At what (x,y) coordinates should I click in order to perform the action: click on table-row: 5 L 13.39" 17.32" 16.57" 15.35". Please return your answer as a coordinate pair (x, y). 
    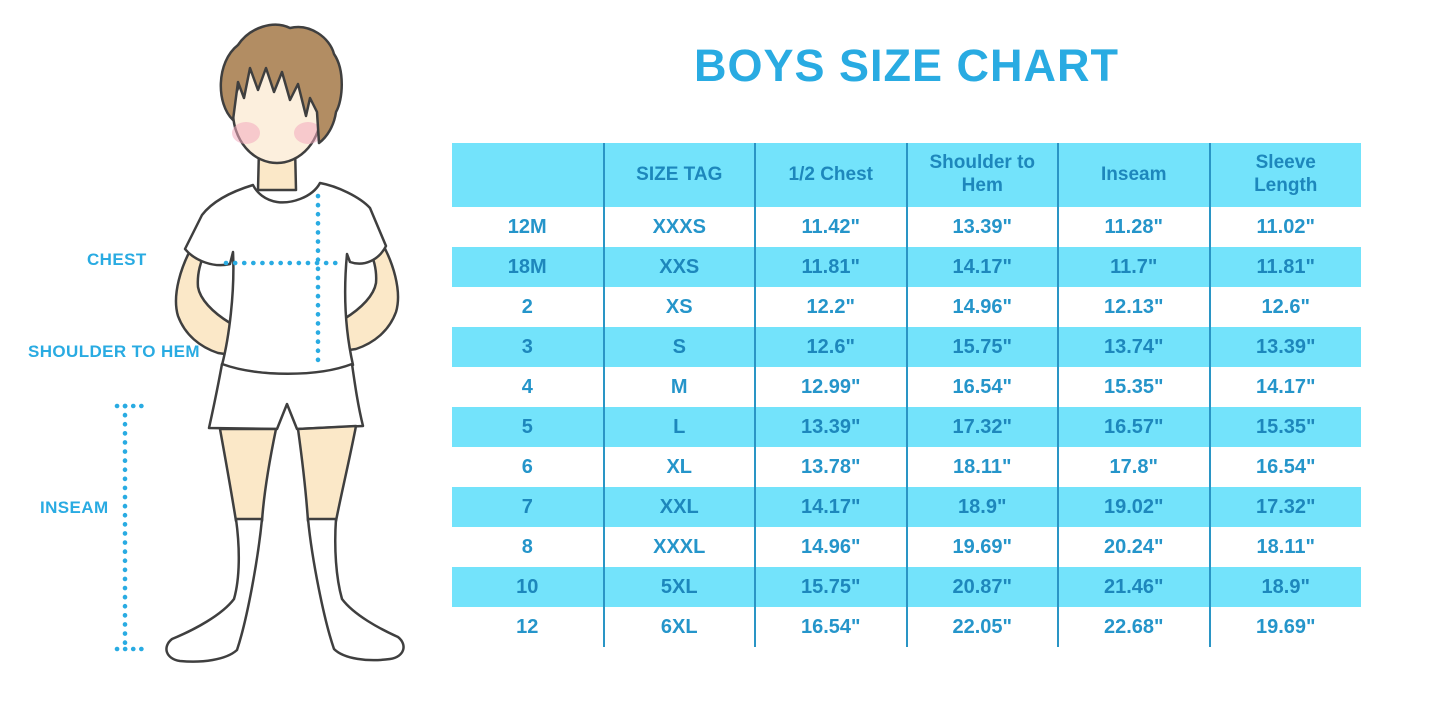
    Looking at the image, I should click on (906, 427).